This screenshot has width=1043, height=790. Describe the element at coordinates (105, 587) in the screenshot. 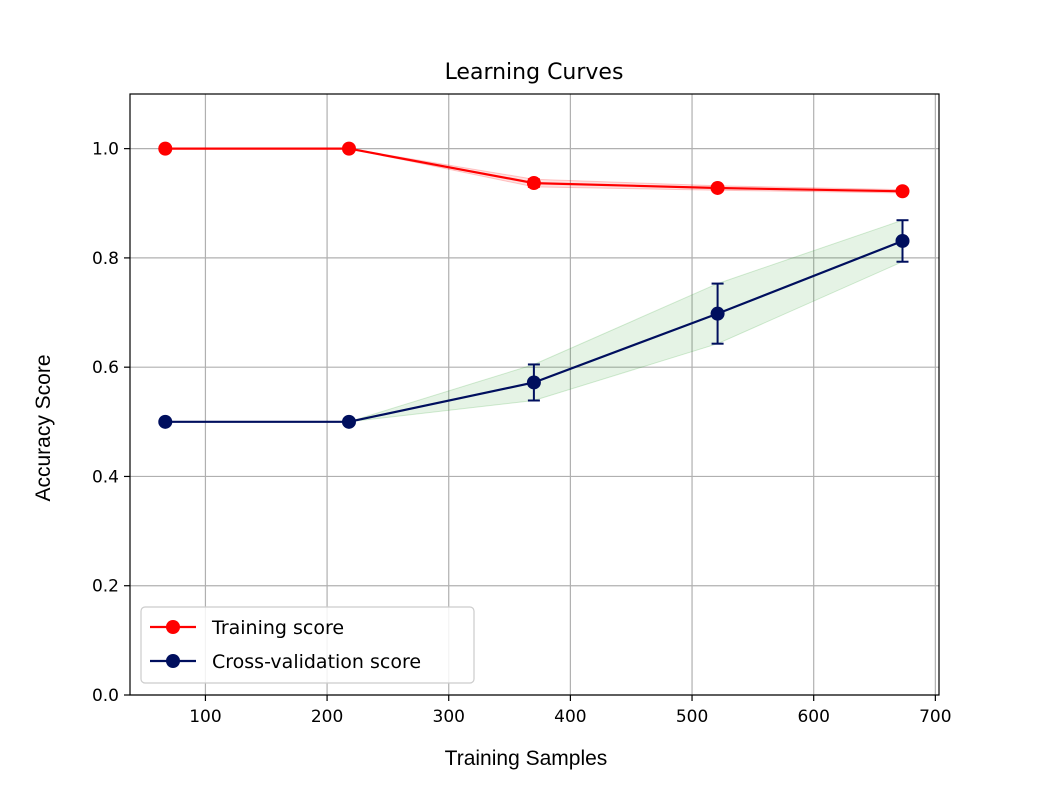

I see `y-tick-label: 0.2` at that location.